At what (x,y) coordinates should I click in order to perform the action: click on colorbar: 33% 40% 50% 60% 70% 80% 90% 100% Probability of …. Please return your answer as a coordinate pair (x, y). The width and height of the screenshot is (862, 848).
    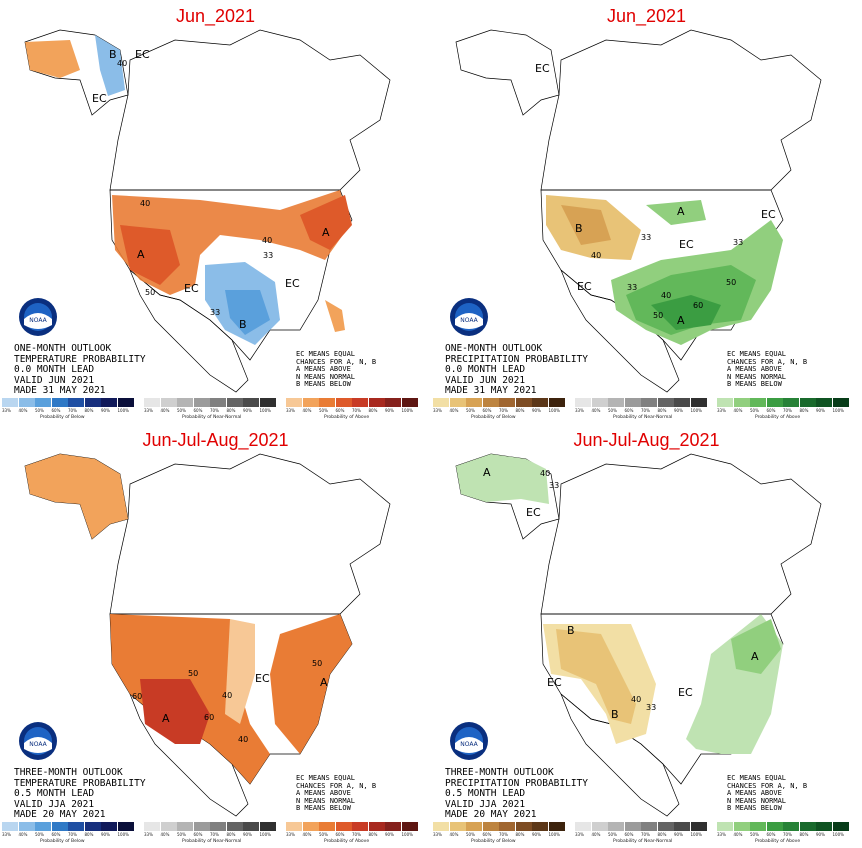
    Looking at the image, I should click on (646, 411).